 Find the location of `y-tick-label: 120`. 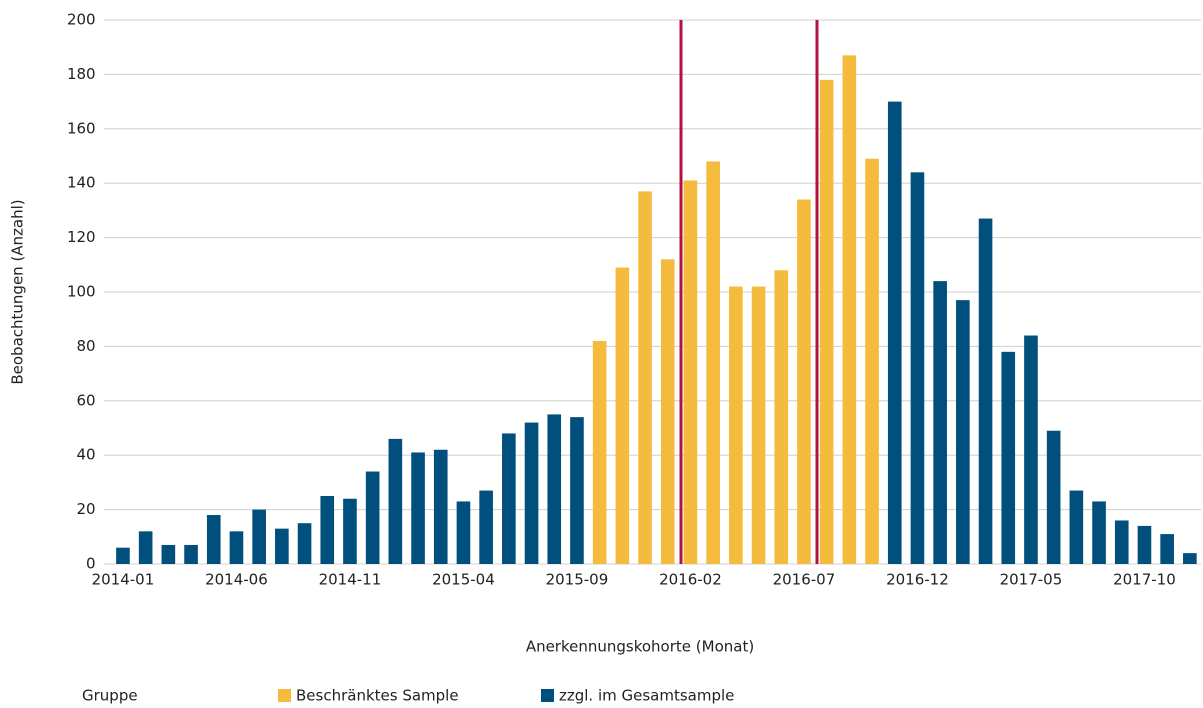

y-tick-label: 120 is located at coordinates (81, 237).